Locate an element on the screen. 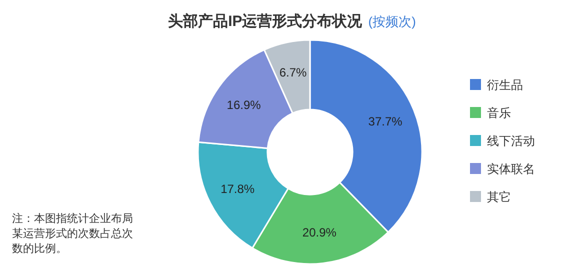 The image size is (584, 268). legend-label: 实体联名 is located at coordinates (511, 169).